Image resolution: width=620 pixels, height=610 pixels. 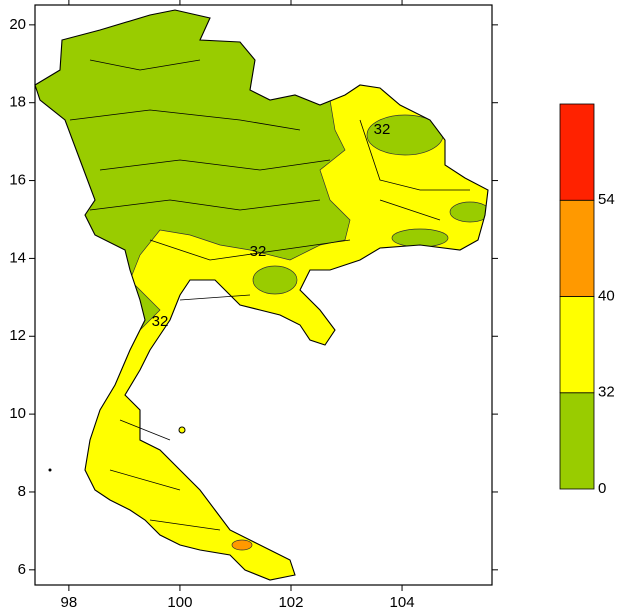 I want to click on colorbar-label: 40, so click(x=606, y=295).